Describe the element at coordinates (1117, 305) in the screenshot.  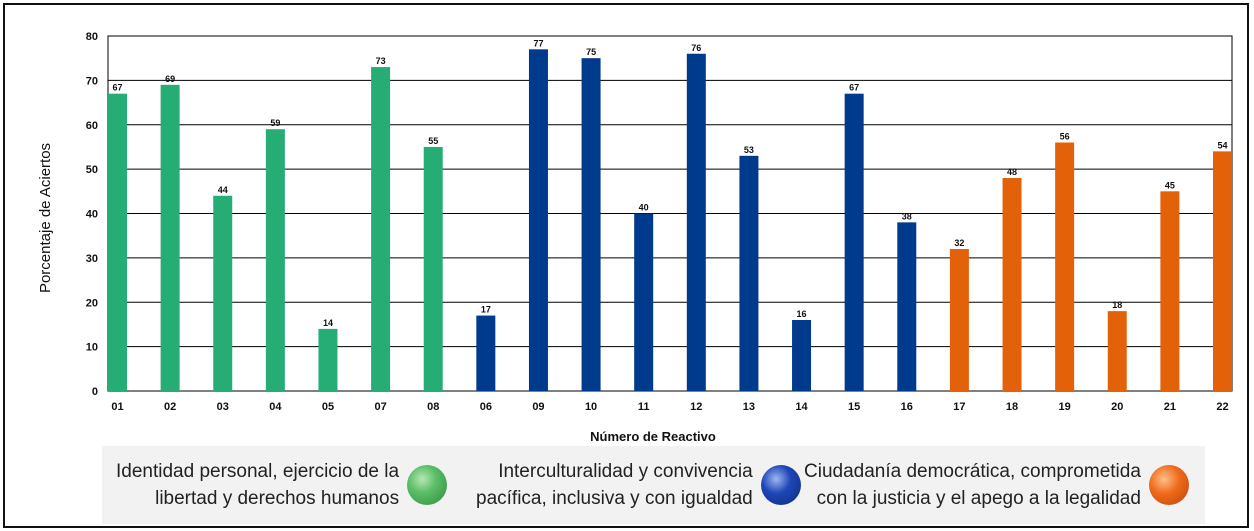
I see `data-label: 18` at that location.